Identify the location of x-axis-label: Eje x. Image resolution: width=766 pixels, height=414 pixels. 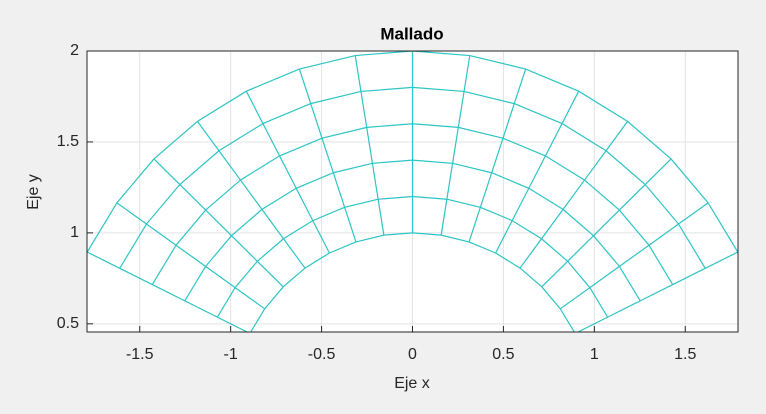
(412, 383).